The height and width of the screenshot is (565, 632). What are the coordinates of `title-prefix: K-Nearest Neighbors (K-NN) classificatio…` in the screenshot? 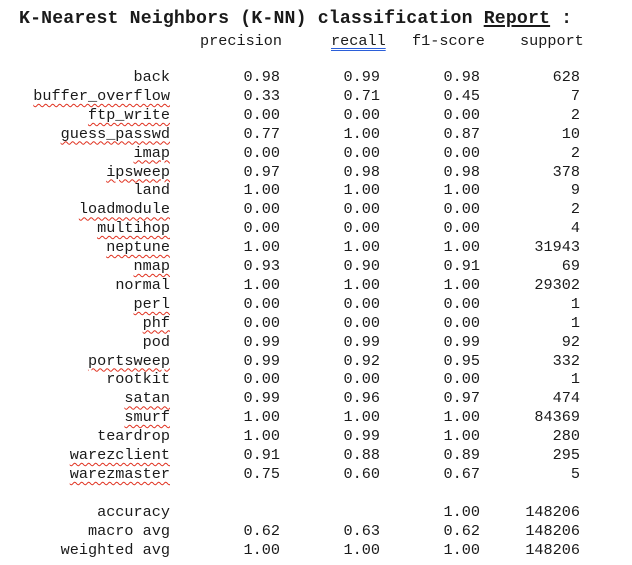 It's located at (251, 19).